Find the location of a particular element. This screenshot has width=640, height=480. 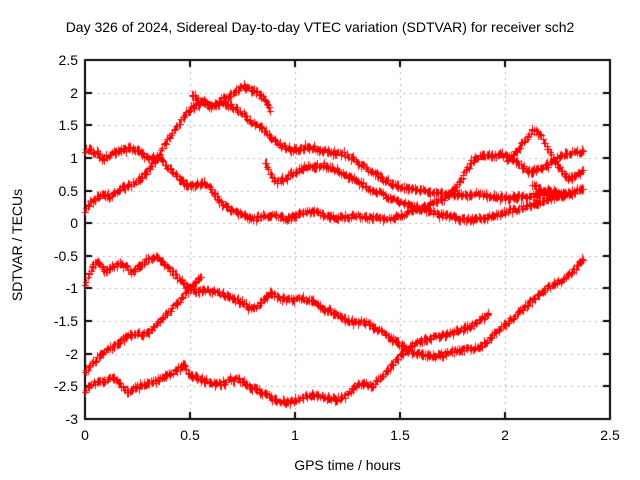

x-tick-label-0: 0 is located at coordinates (85, 435).